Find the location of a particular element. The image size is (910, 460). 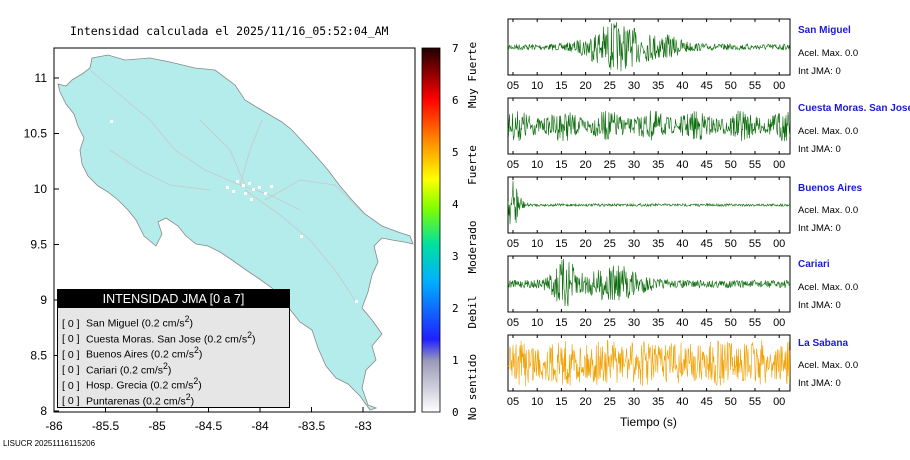

colorbar-category: Fuerte is located at coordinates (472, 165).